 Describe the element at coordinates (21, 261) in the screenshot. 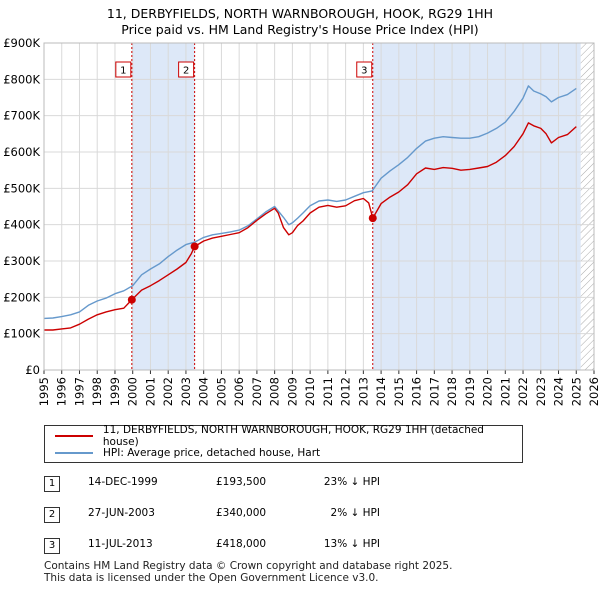

I see `y-tick-label: £300K` at that location.